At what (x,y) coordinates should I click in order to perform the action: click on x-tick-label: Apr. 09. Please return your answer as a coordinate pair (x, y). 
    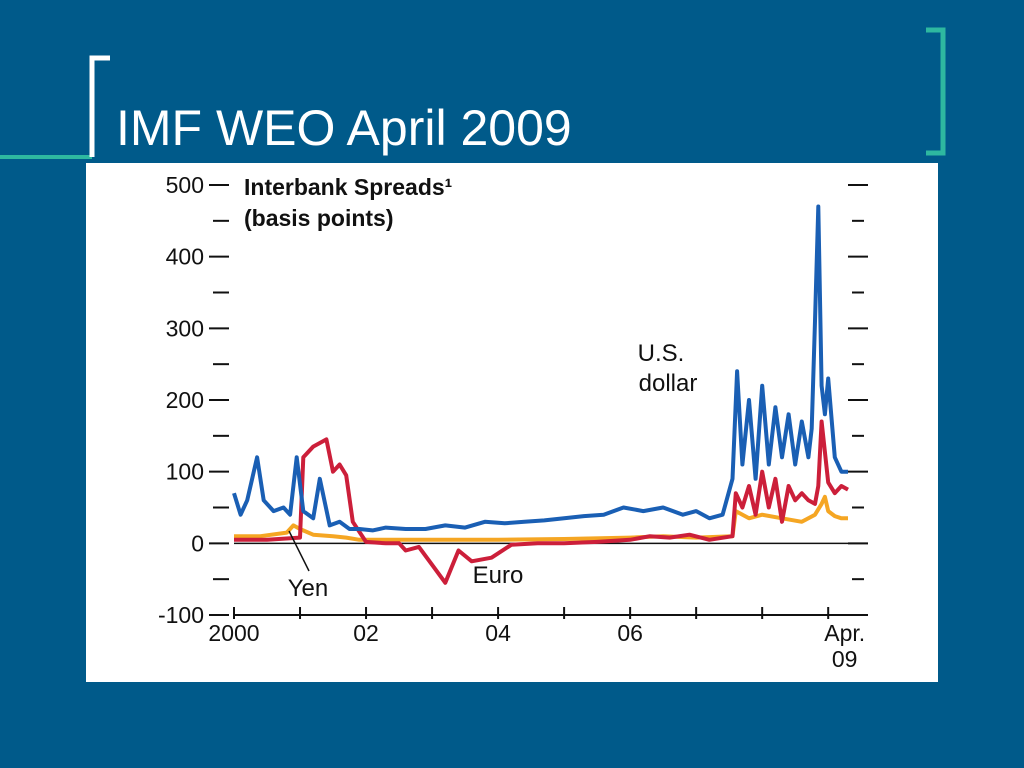
    Looking at the image, I should click on (844, 646).